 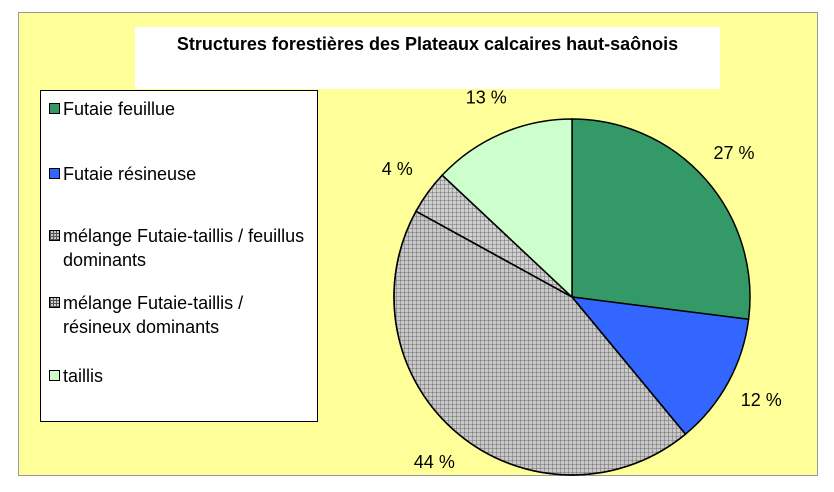 What do you see at coordinates (181, 376) in the screenshot?
I see `legend-item: taillis` at bounding box center [181, 376].